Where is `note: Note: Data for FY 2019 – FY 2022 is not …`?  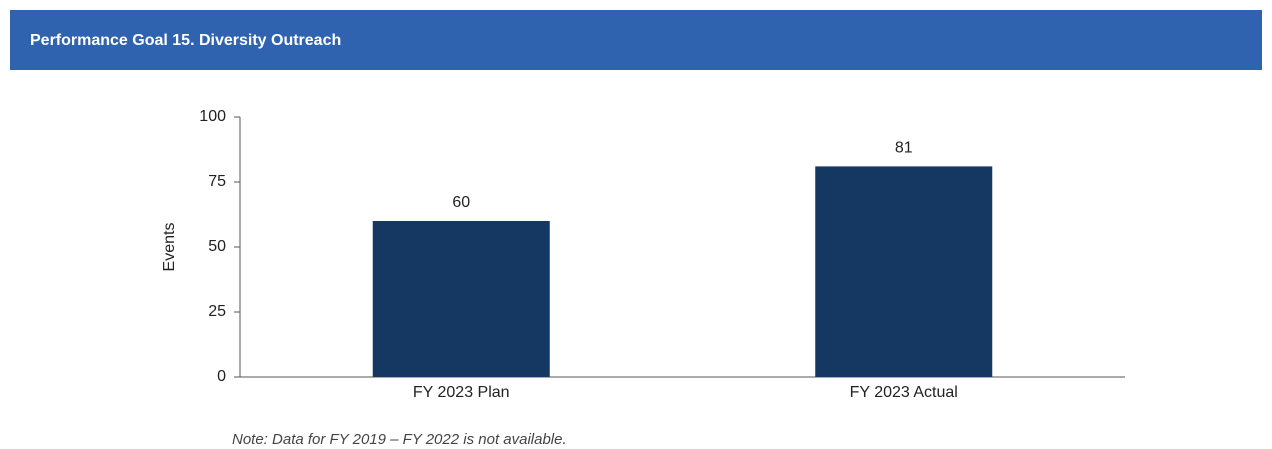 note: Note: Data for FY 2019 – FY 2022 is not … is located at coordinates (399, 439).